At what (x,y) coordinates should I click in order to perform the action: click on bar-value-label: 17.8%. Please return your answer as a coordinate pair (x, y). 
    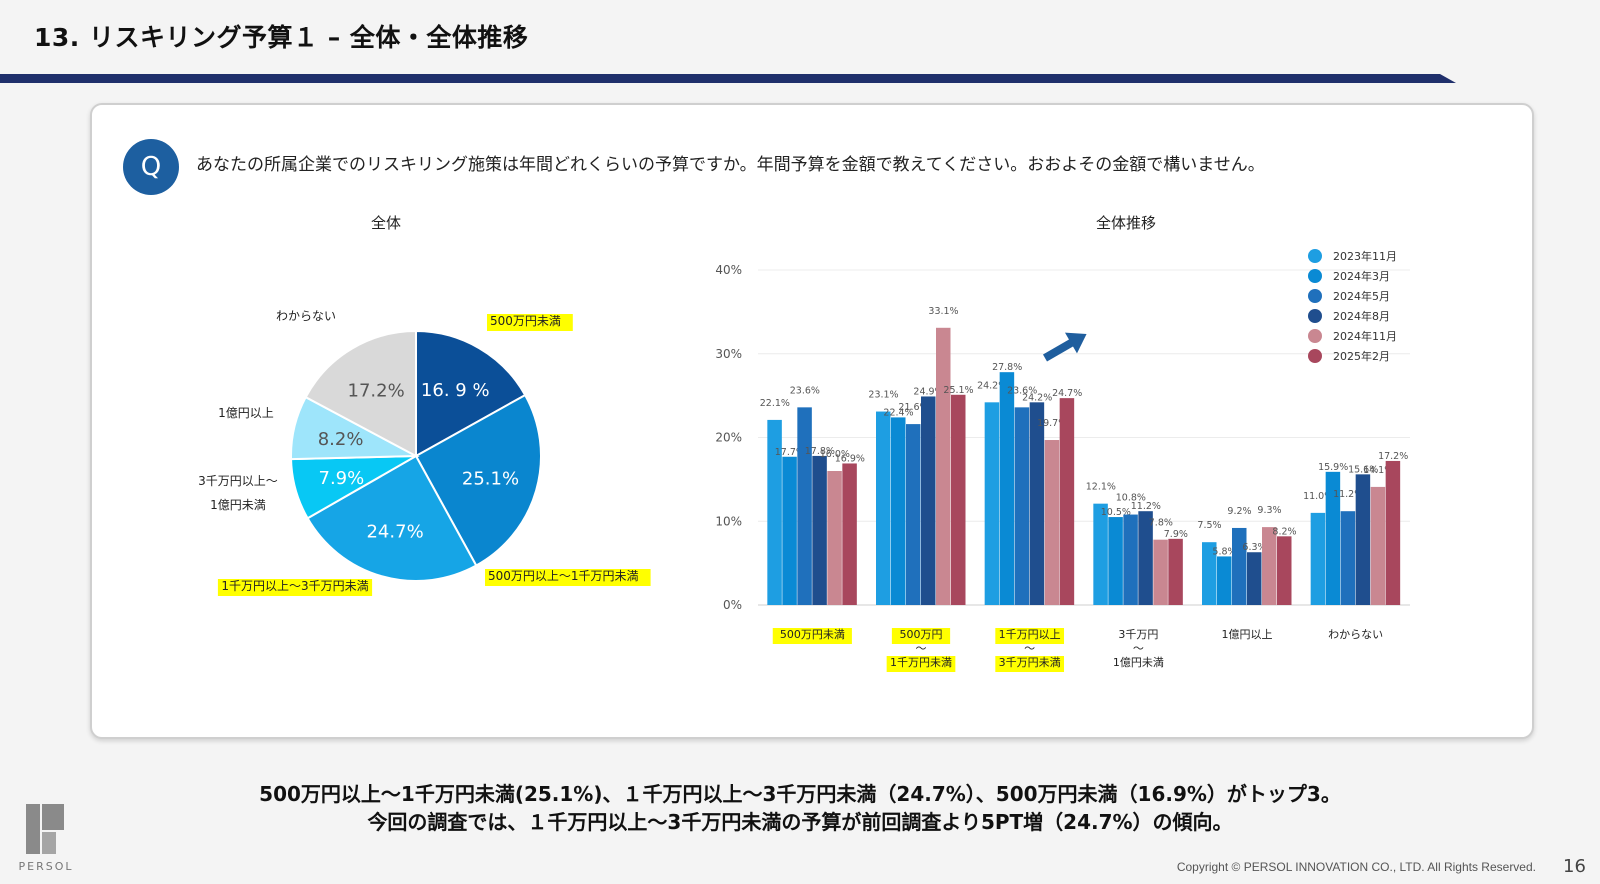
    Looking at the image, I should click on (820, 451).